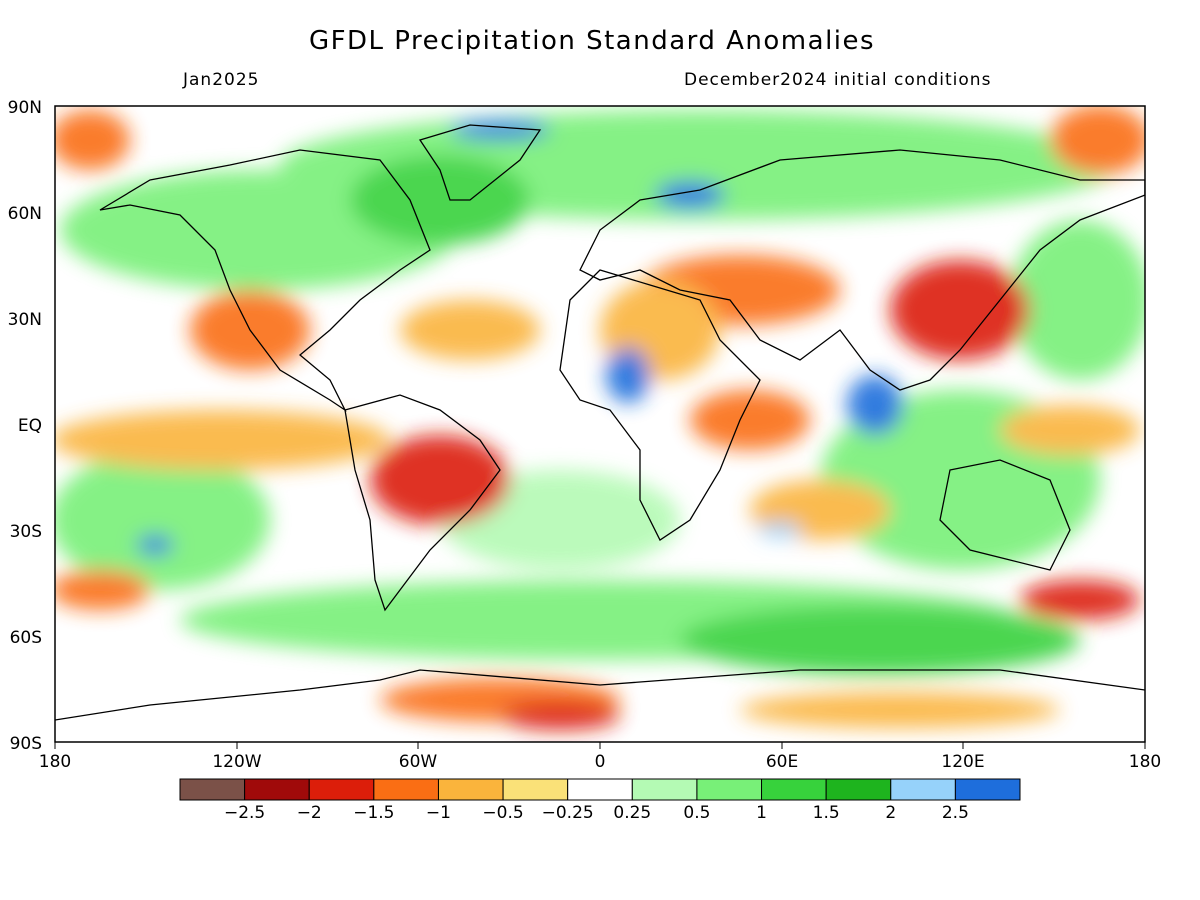 This screenshot has width=1200, height=900. I want to click on y-axis-labels: 90N 60N 30N EQ 30S 60S 90S, so click(25, 426).